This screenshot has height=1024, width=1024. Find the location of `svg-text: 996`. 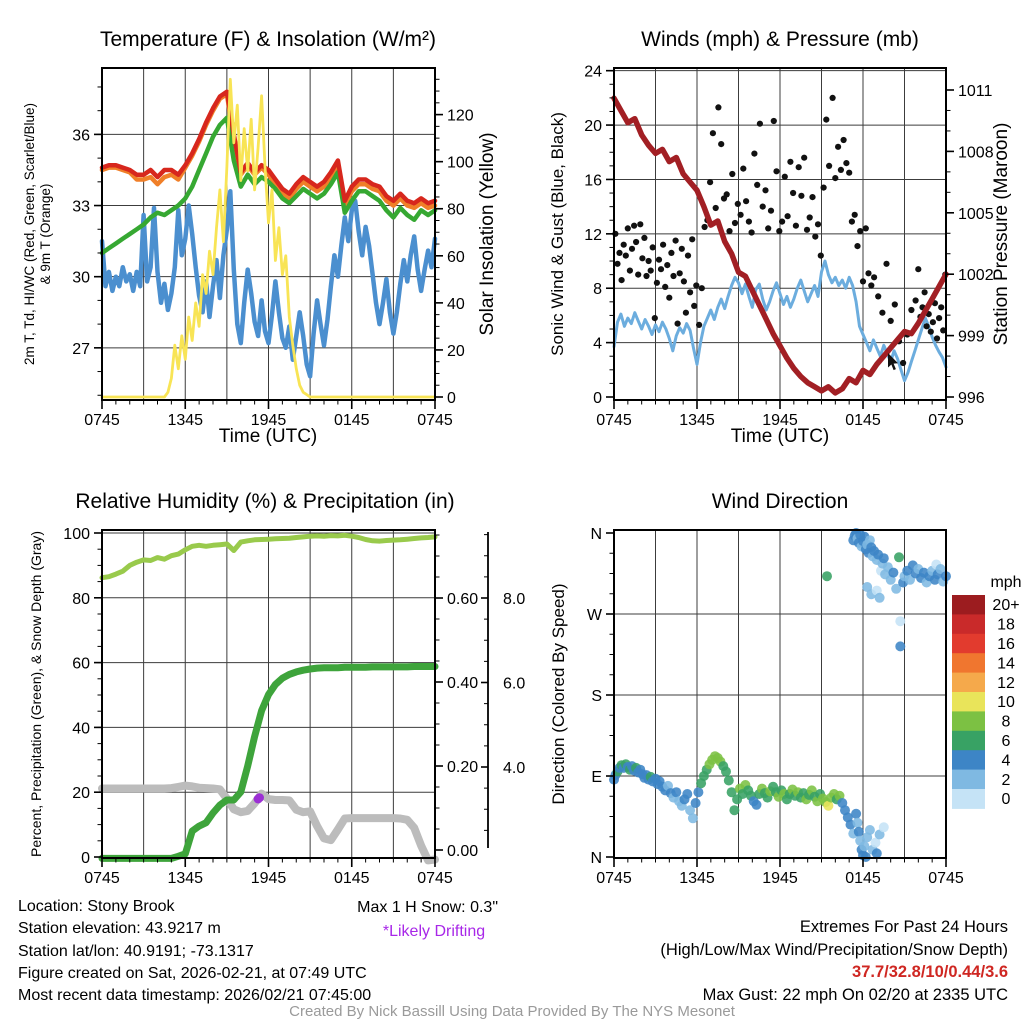

svg-text: 996 is located at coordinates (971, 398).